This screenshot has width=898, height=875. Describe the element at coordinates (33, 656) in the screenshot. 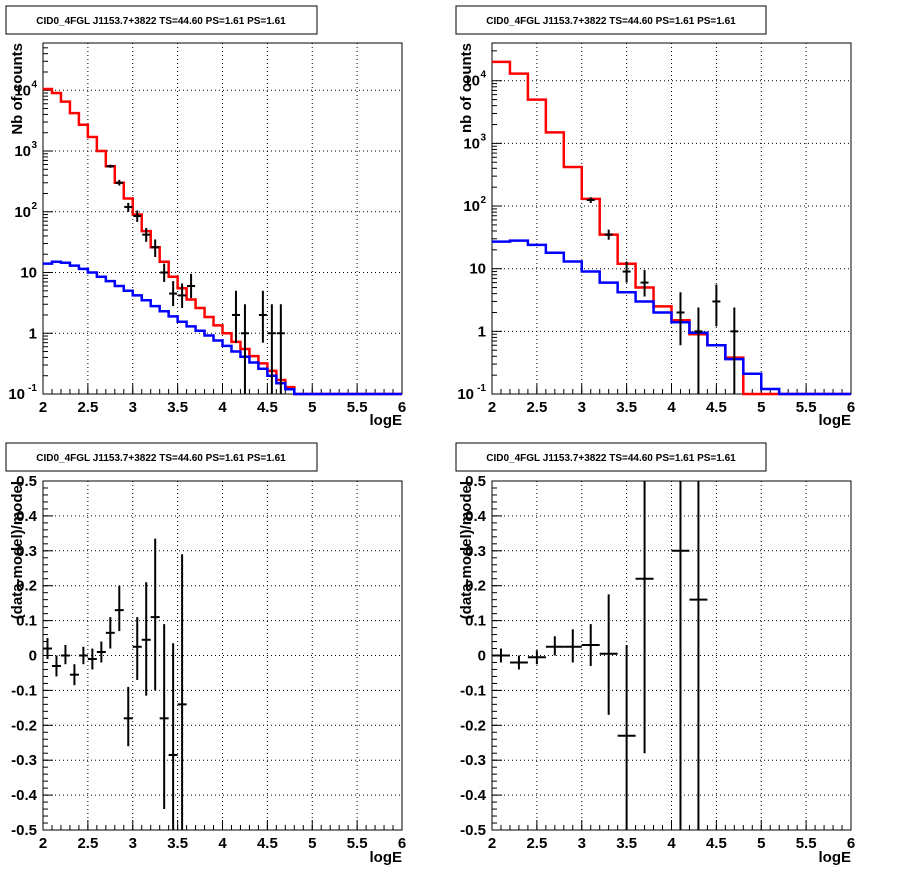

I see `y-tick-label: 0` at that location.